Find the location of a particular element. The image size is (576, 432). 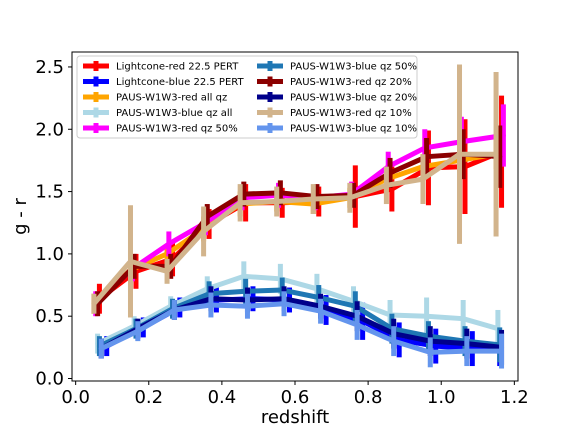

x-tick-label: 0.6 is located at coordinates (295, 397).